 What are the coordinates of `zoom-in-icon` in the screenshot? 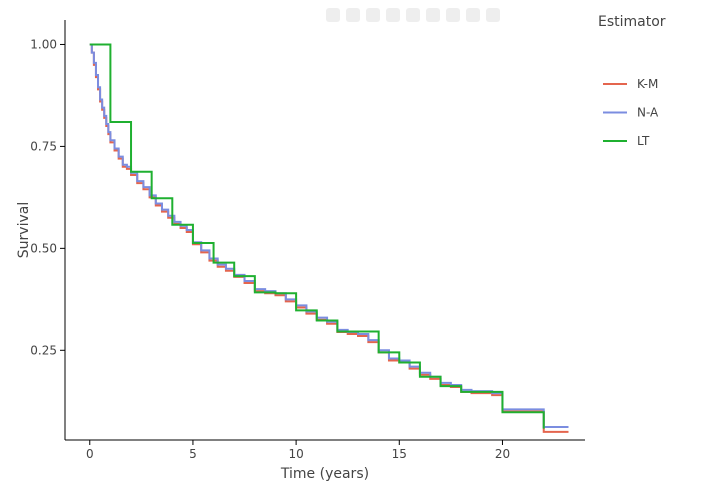 It's located at (433, 15).